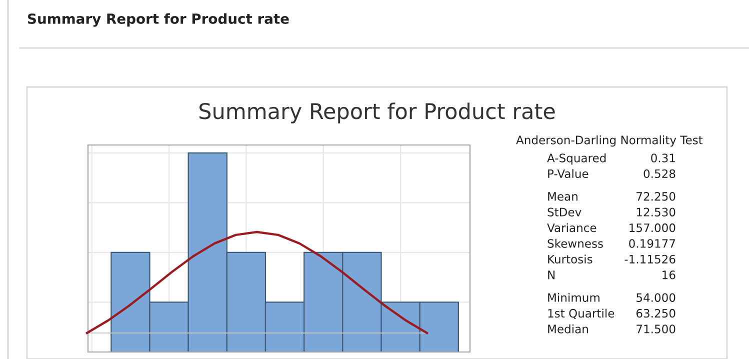  I want to click on text: A-Squared, so click(576, 159).